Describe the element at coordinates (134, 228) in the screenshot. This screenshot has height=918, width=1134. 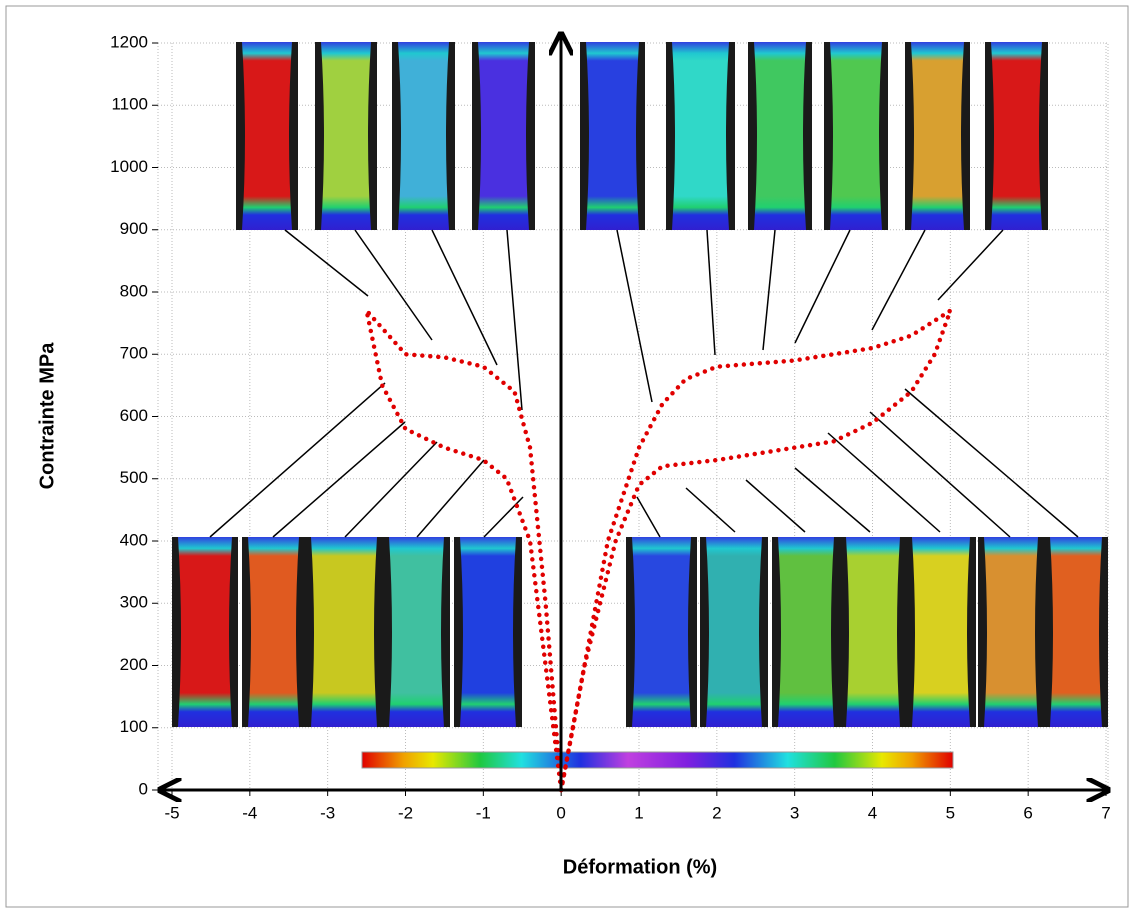
I see `y-tick-label: 900` at that location.